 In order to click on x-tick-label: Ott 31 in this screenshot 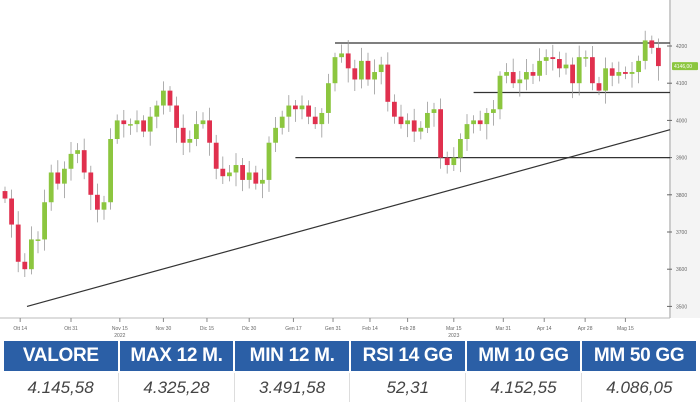, I will do `click(71, 329)`.